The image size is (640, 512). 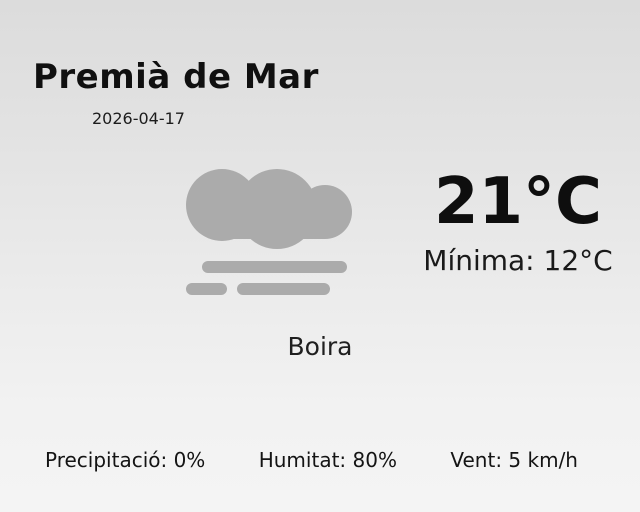 What do you see at coordinates (273, 223) in the screenshot?
I see `fog-cloud-base` at bounding box center [273, 223].